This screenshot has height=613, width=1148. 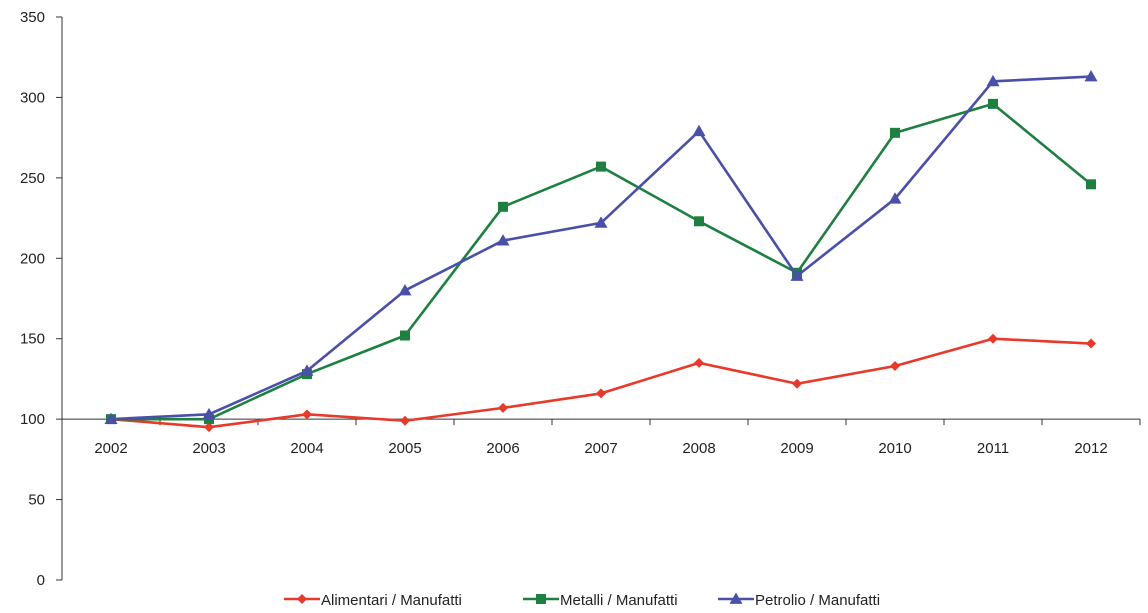 I want to click on series-line, so click(x=601, y=383).